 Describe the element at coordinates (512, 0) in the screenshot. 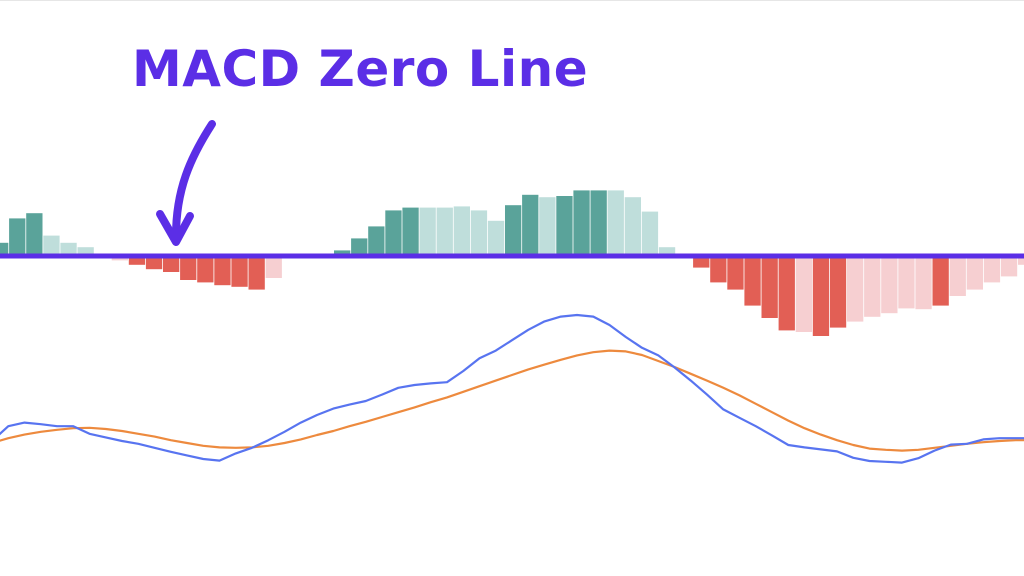

I see `top-border` at that location.